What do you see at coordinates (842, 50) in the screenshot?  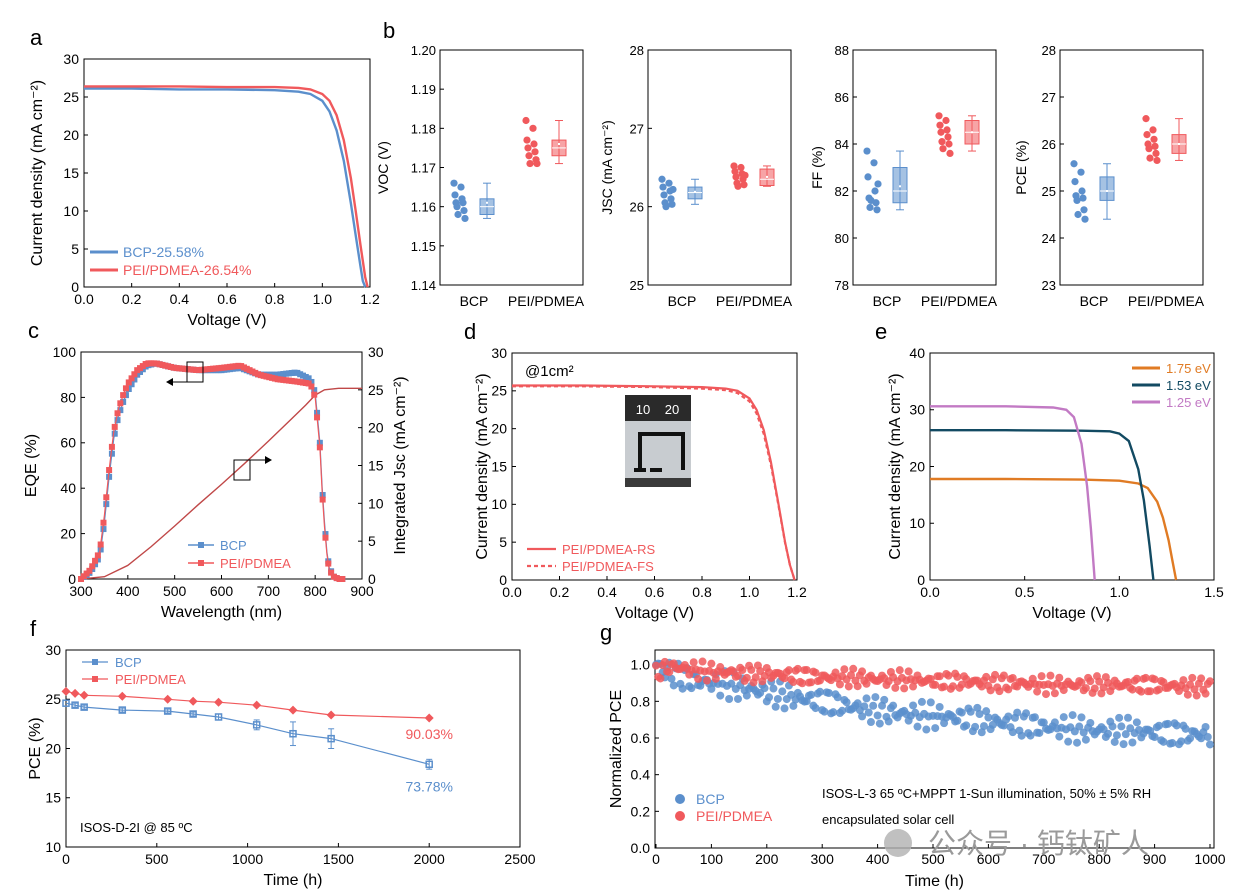 I see `y-tick-label: 88` at bounding box center [842, 50].